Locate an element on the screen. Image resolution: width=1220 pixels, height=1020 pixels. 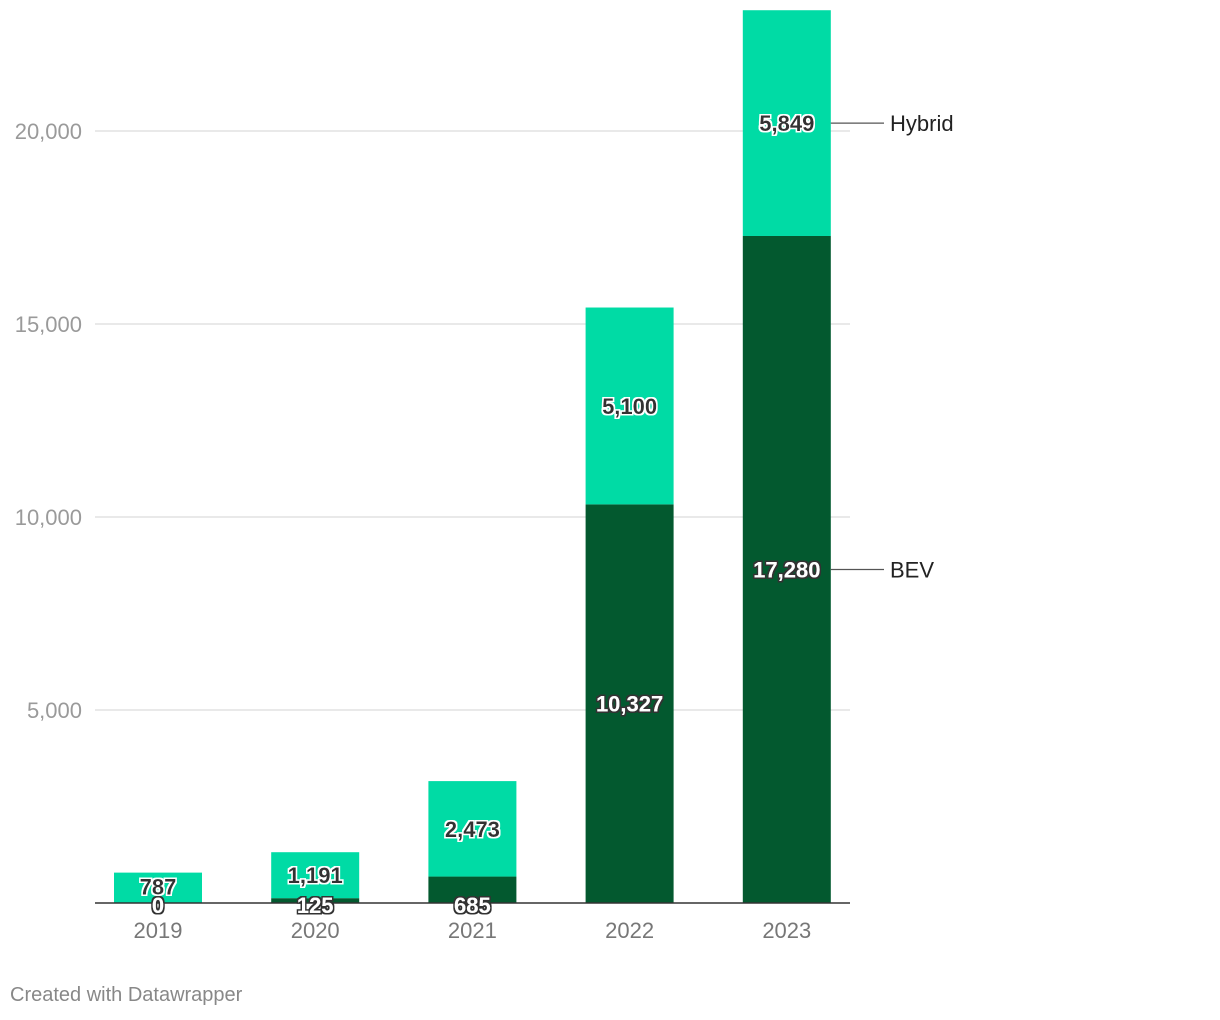
bar-hybrid-2019 is located at coordinates (158, 887).